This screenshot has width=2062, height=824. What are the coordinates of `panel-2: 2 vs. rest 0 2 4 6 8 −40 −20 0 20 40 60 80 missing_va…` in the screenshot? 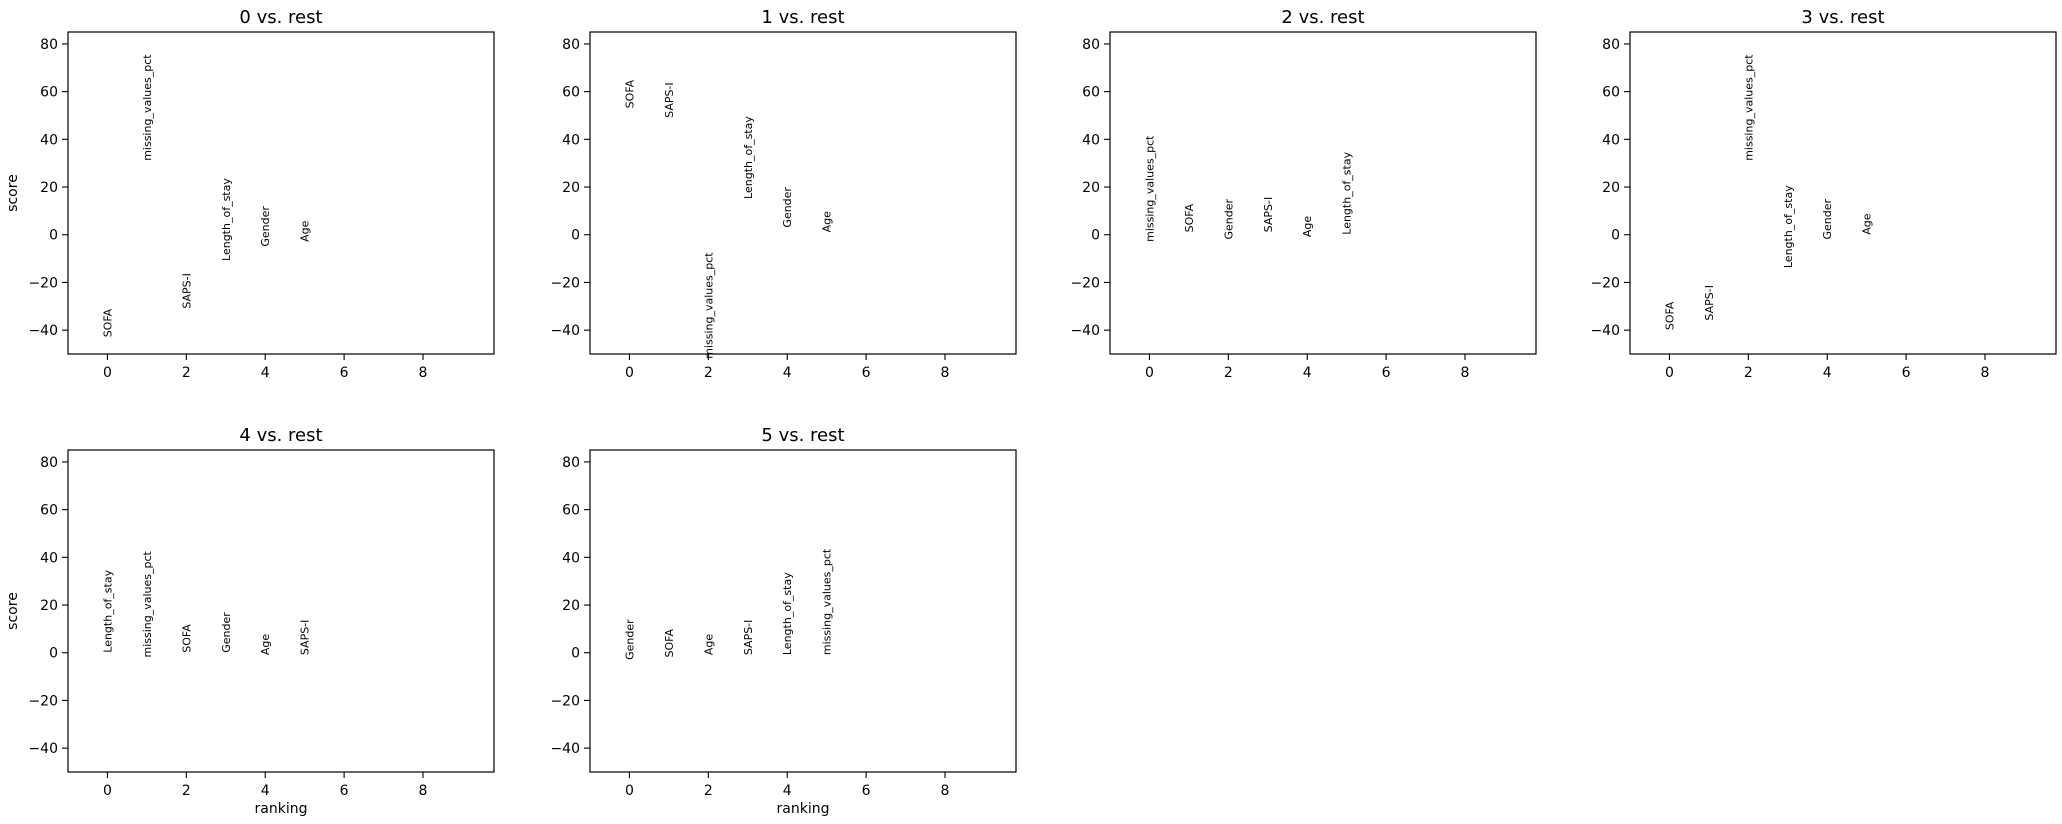 It's located at (1303, 194).